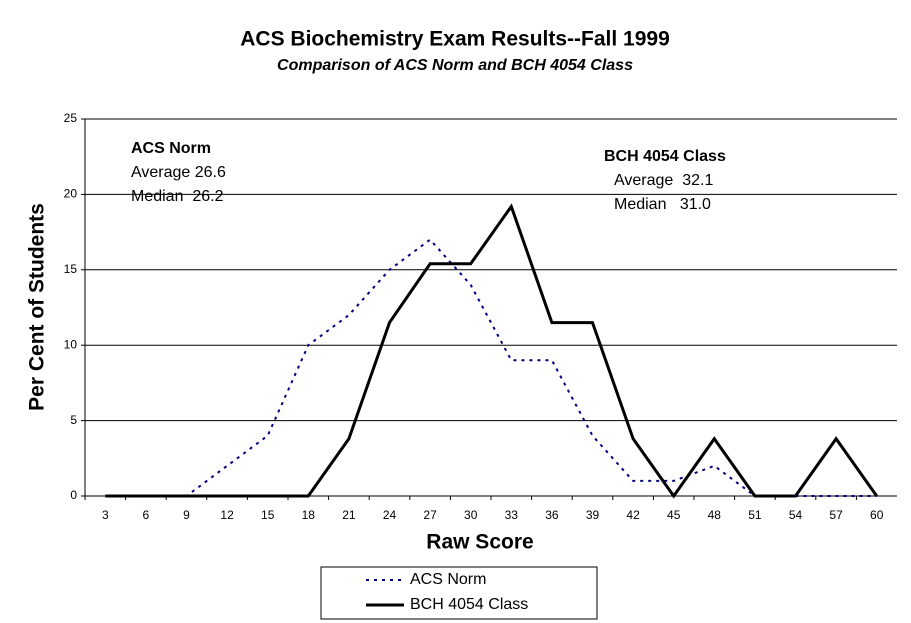 This screenshot has width=911, height=623. I want to click on x-tick-label: 21, so click(349, 515).